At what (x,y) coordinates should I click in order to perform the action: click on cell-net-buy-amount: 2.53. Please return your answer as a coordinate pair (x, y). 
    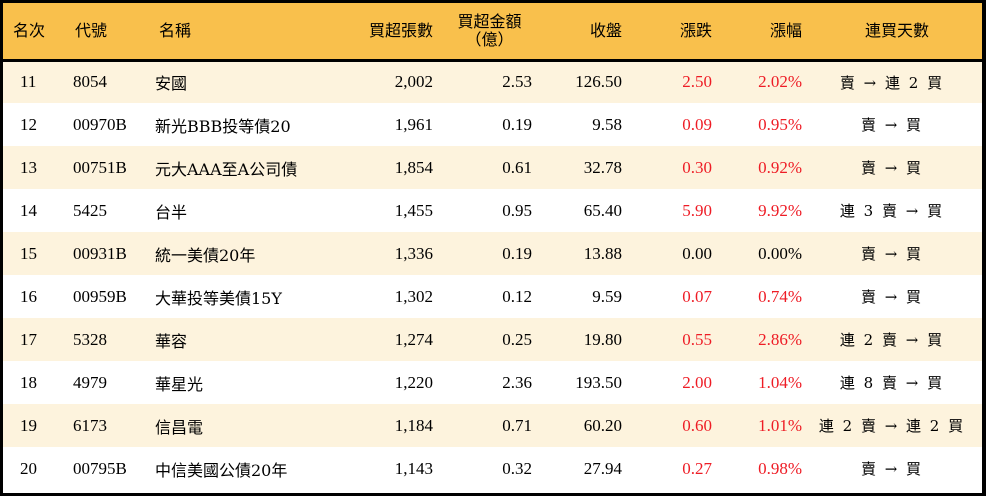
    Looking at the image, I should click on (517, 82).